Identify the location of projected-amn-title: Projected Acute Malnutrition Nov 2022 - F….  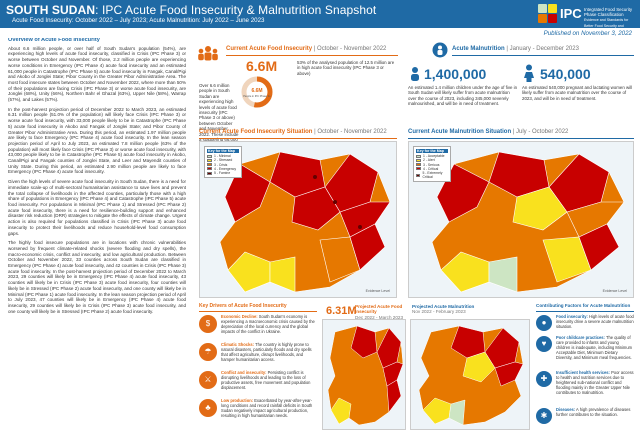
(443, 309).